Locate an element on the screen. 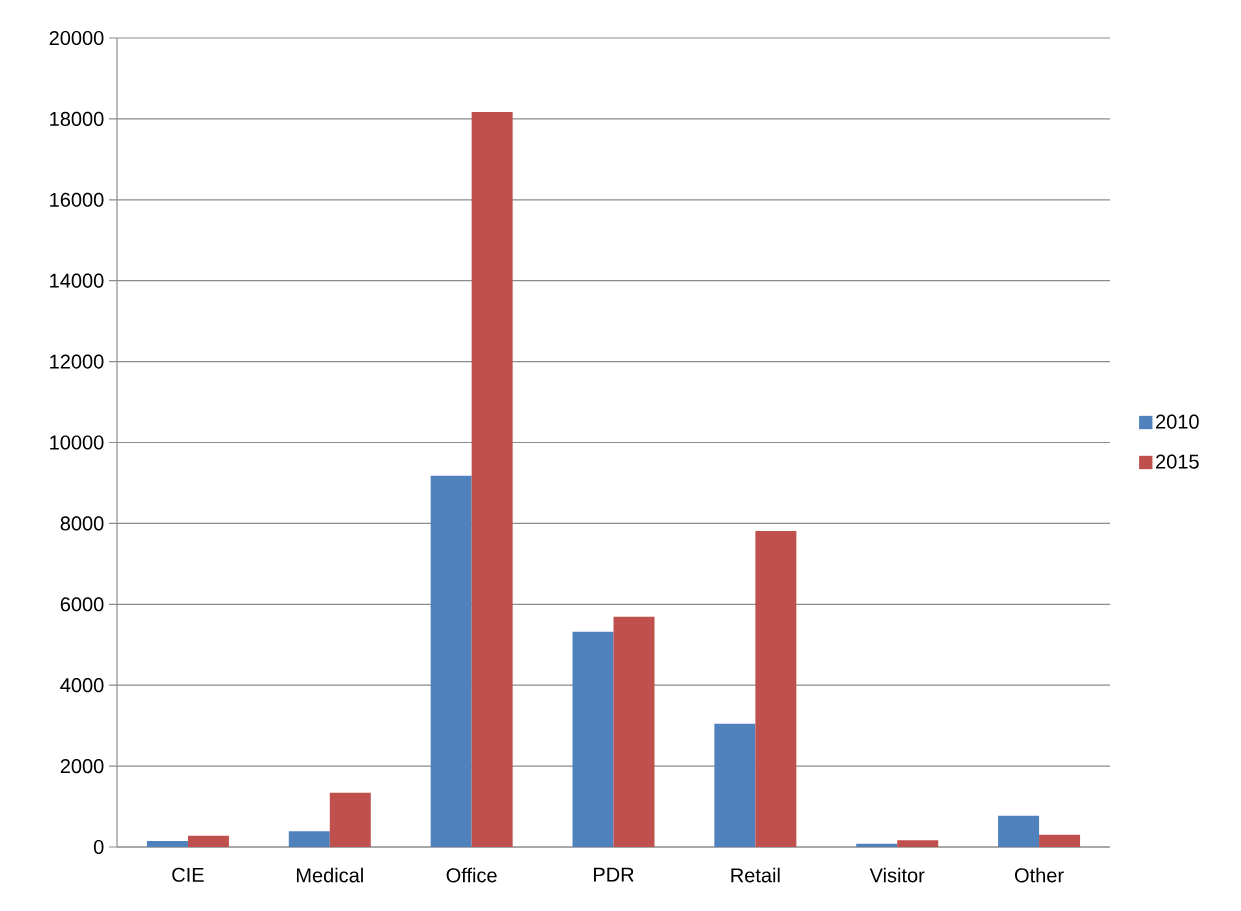  x-tick-label: Office is located at coordinates (471, 875).